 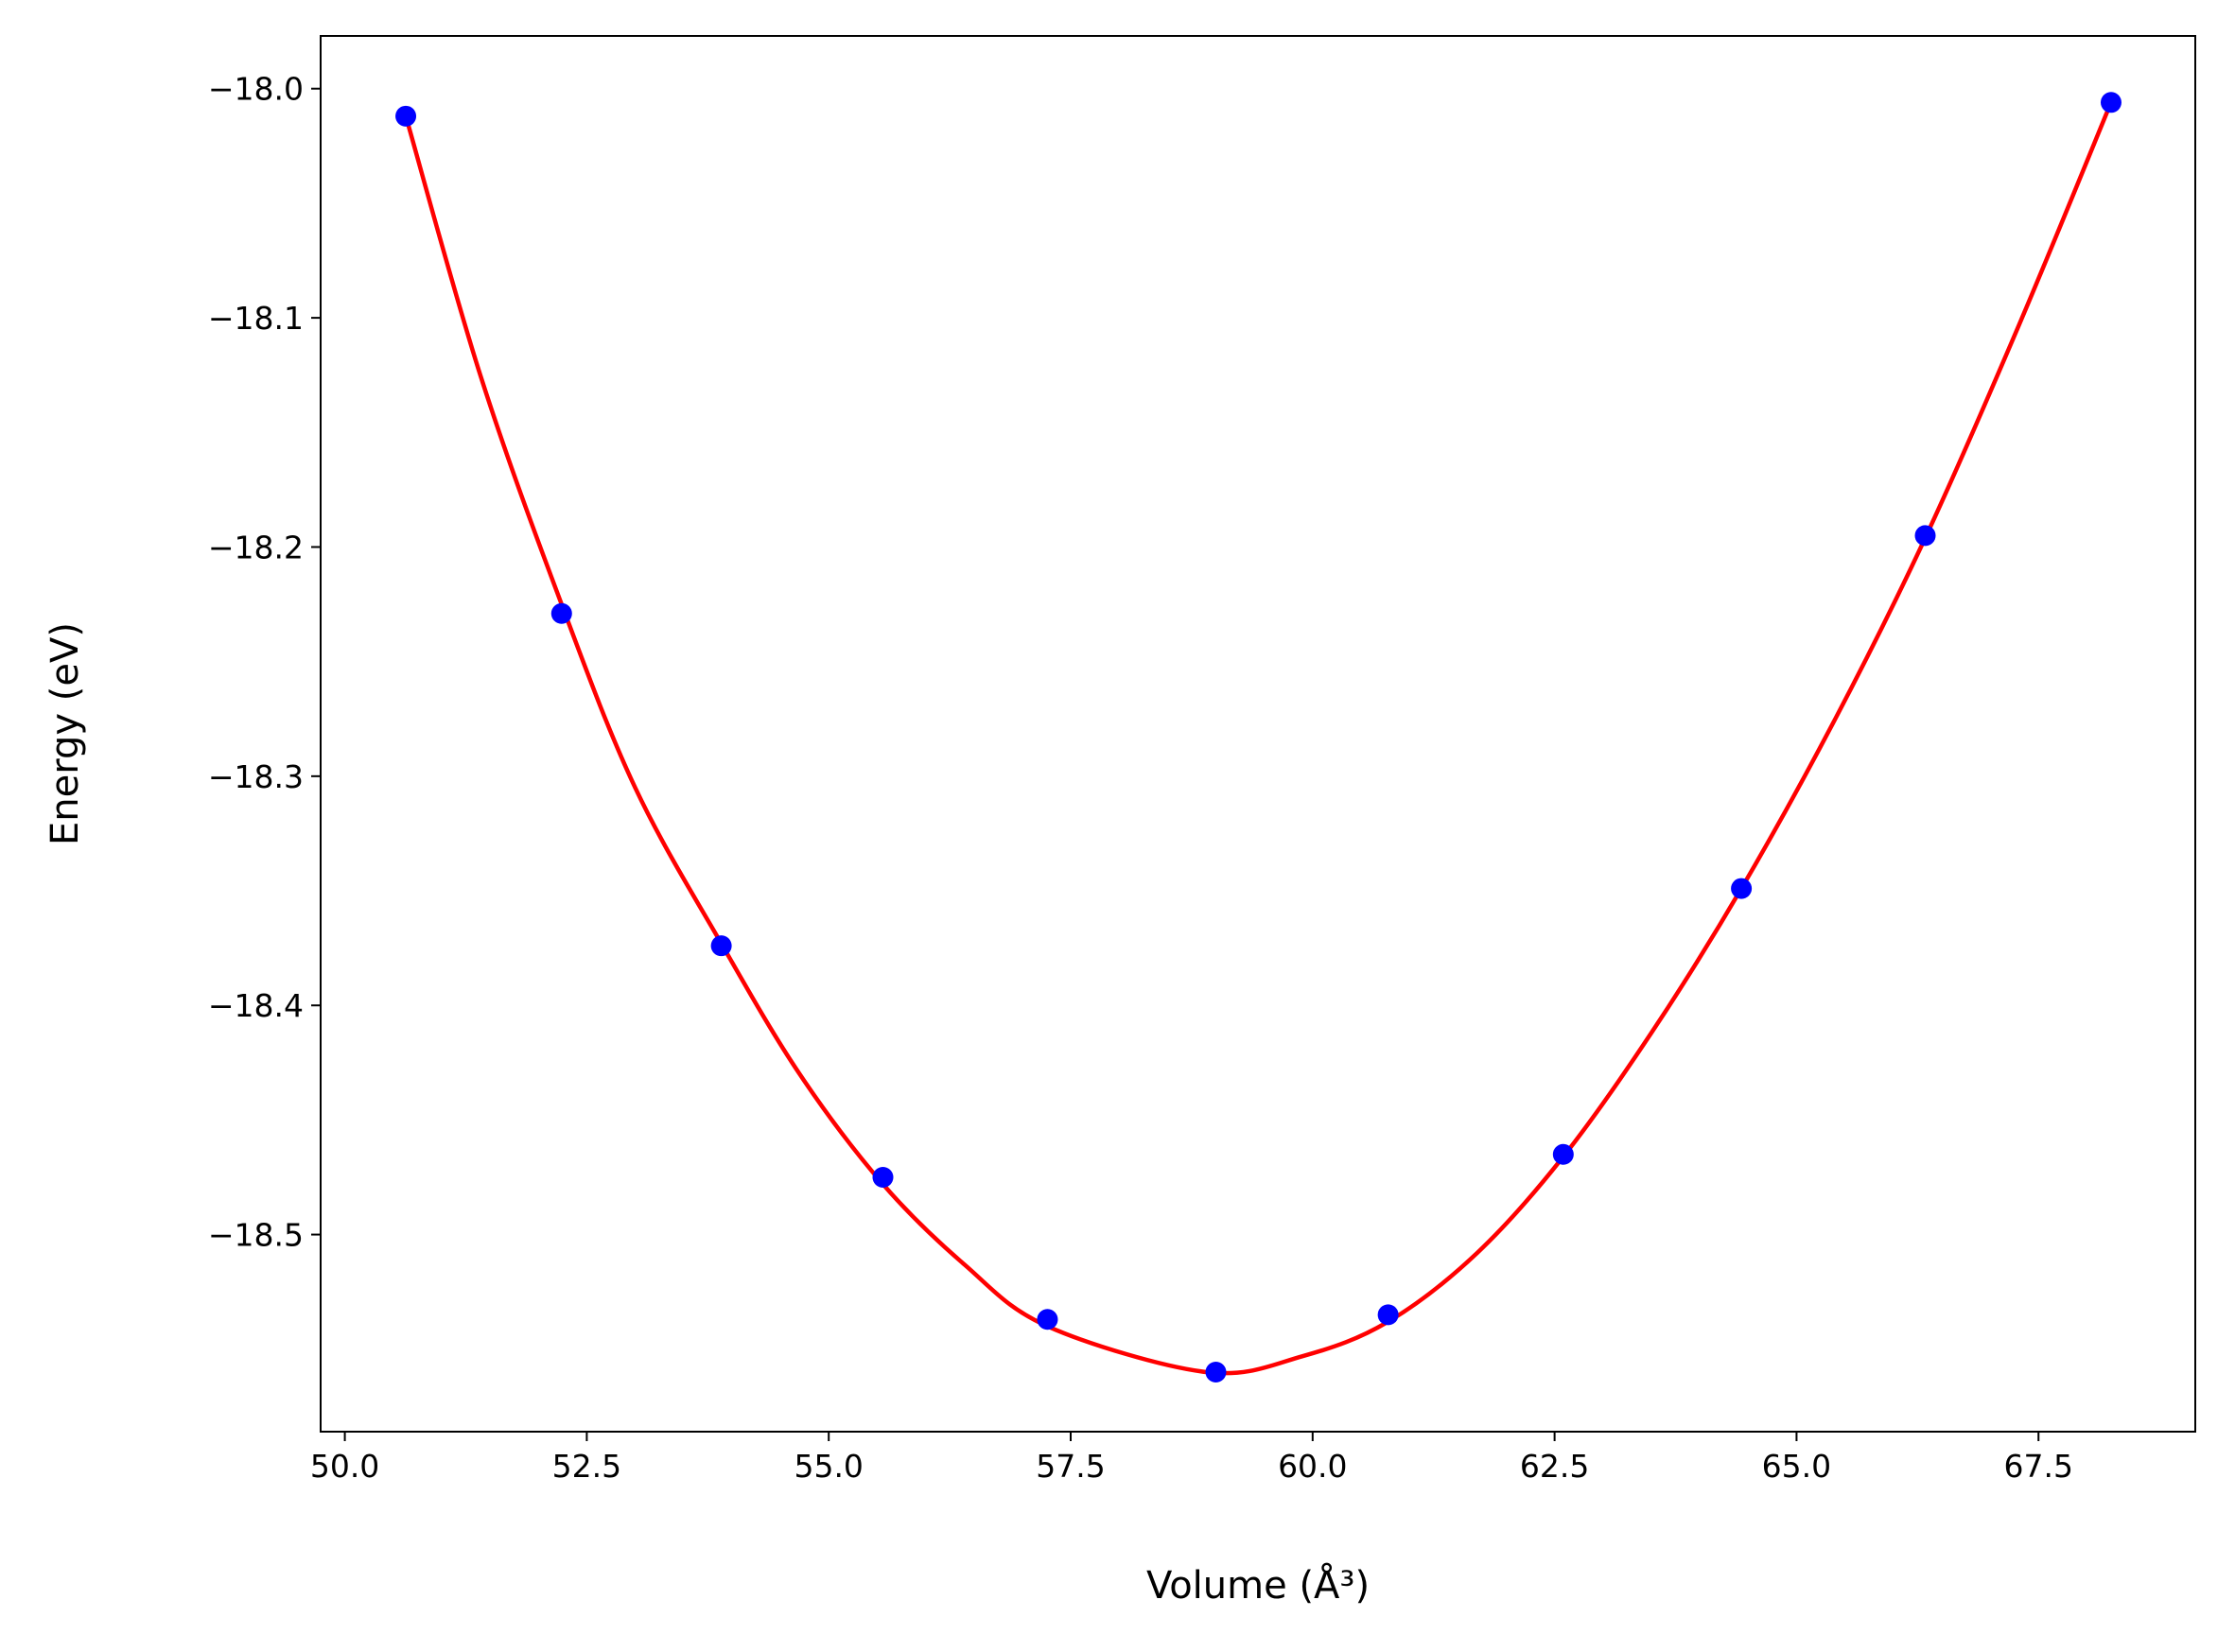 What do you see at coordinates (256, 1235) in the screenshot?
I see `y-tick-label: −18.5` at bounding box center [256, 1235].